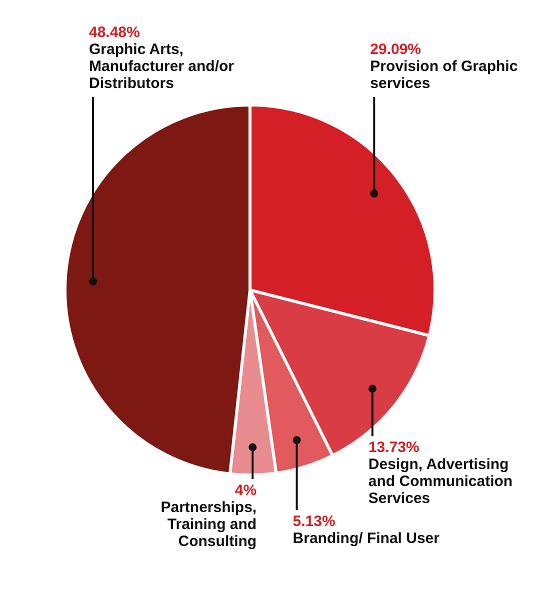  What do you see at coordinates (394, 447) in the screenshot?
I see `data-label: 13.73%` at bounding box center [394, 447].